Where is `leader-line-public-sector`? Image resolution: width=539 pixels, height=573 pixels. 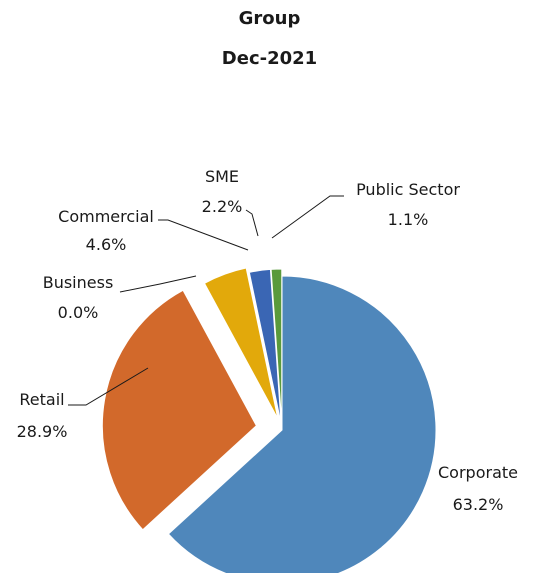
leader-line-public-sector is located at coordinates (307, 217).